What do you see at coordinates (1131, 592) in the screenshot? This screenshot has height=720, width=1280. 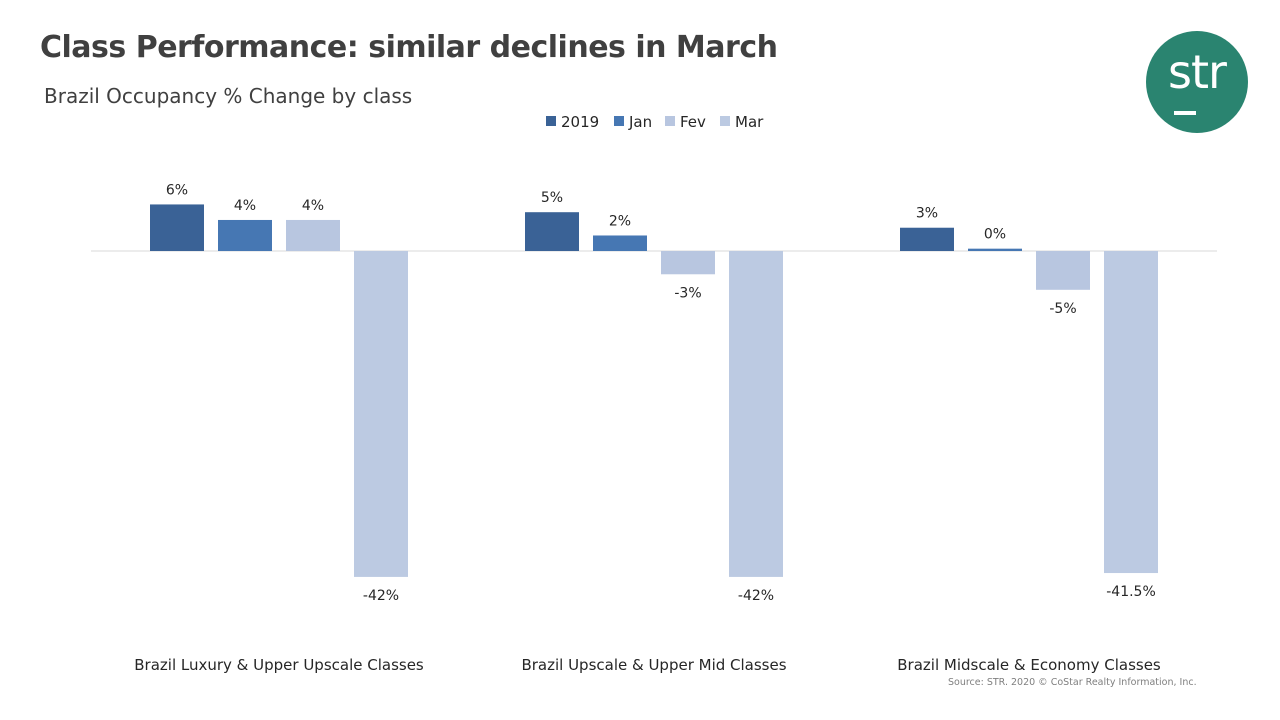 I see `data-label-mar-3: -41.5%` at bounding box center [1131, 592].